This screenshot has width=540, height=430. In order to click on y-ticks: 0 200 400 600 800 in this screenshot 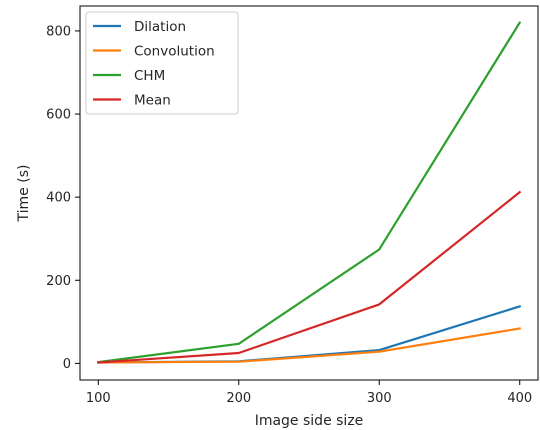, I will do `click(63, 198)`.